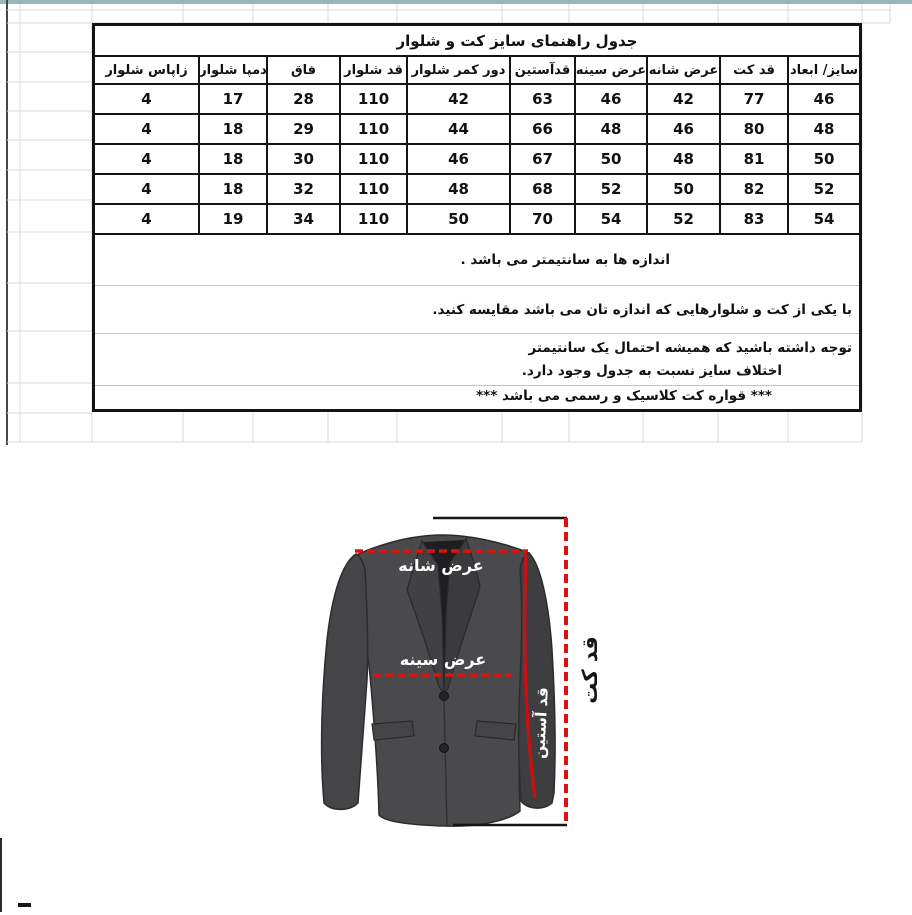  I want to click on jacket-left-sleeve, so click(344, 682).